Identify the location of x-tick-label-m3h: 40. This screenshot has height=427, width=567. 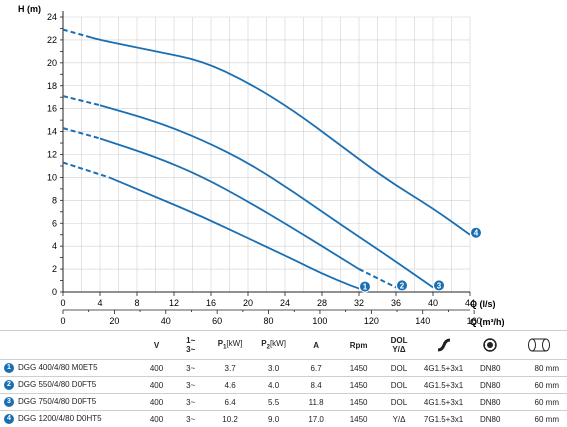
(166, 321).